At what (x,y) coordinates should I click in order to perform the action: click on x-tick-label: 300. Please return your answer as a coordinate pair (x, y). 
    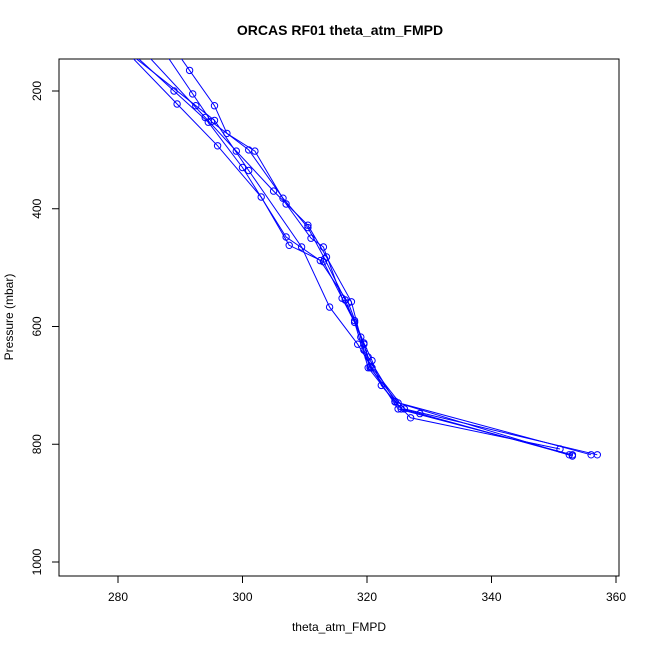
    Looking at the image, I should click on (242, 597).